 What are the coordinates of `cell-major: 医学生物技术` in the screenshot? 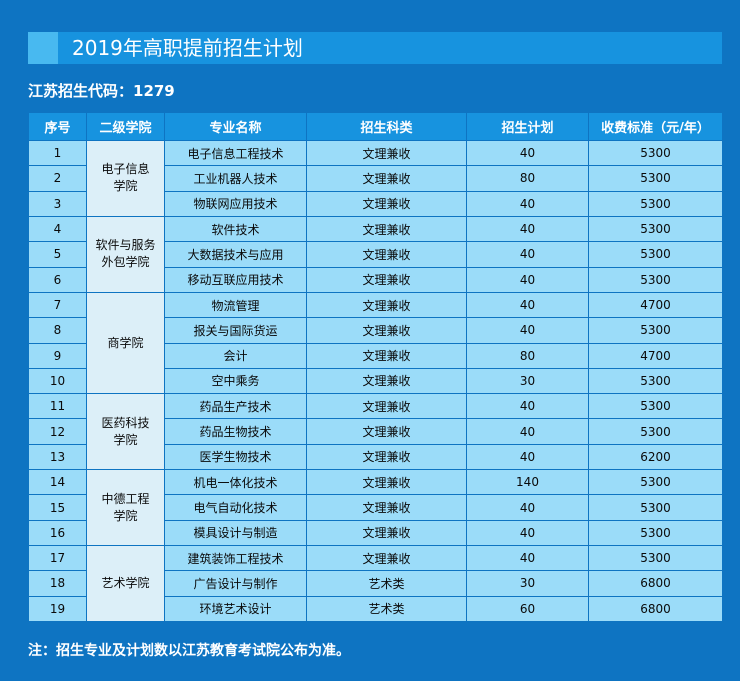 It's located at (235, 457).